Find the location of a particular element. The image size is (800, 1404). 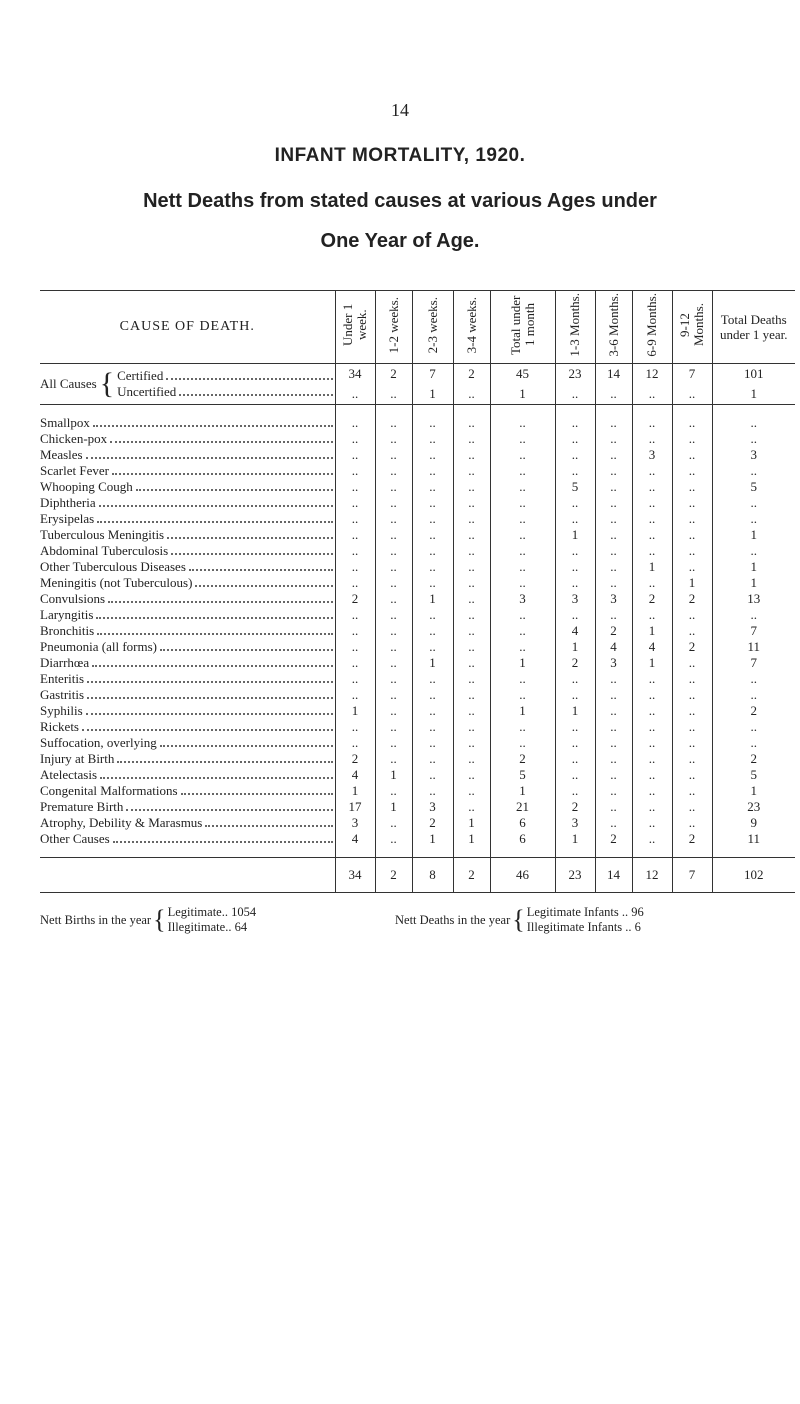

cause-label: Congenital Malformations is located at coordinates (187, 791).